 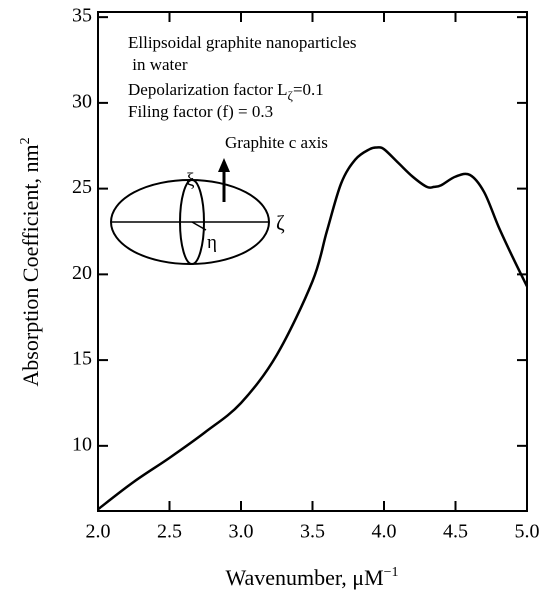 I want to click on annotation-sub: ζ, so click(x=291, y=95).